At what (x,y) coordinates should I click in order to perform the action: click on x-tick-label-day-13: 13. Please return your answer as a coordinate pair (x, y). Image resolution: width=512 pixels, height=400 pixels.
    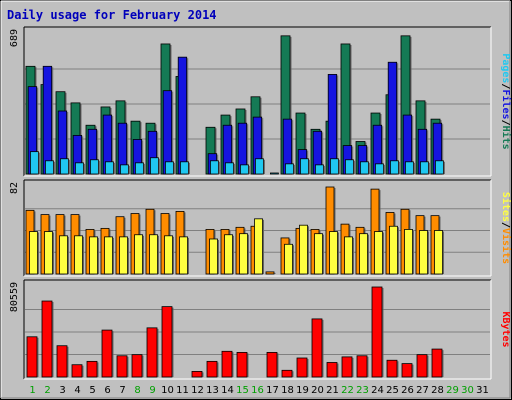
    Looking at the image, I should click on (212, 390).